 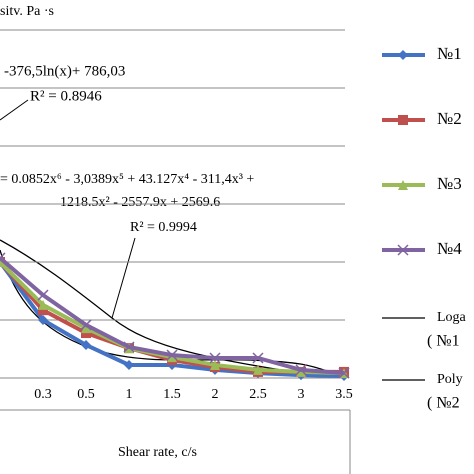 What do you see at coordinates (27, 11) in the screenshot?
I see `y-axis-label: sitv. Pa ·s` at bounding box center [27, 11].